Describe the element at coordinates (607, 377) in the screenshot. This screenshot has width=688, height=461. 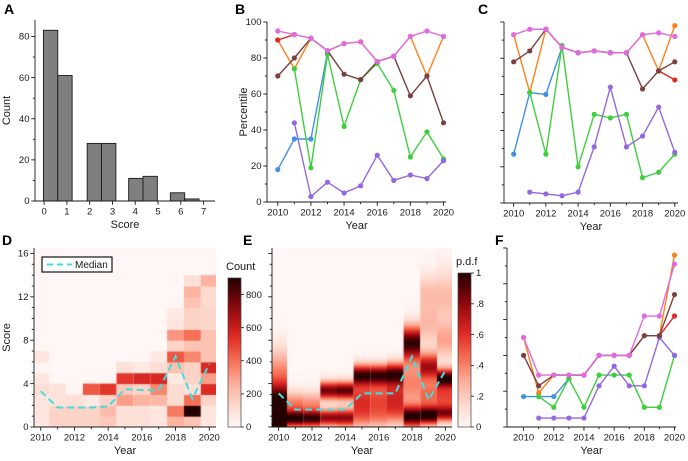
I see `series-purple-line` at that location.